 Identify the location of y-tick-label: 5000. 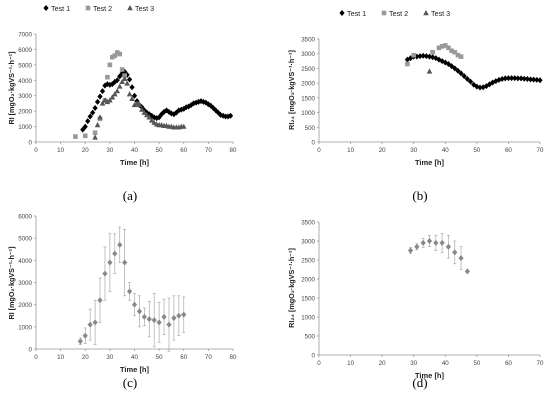
(25, 65).